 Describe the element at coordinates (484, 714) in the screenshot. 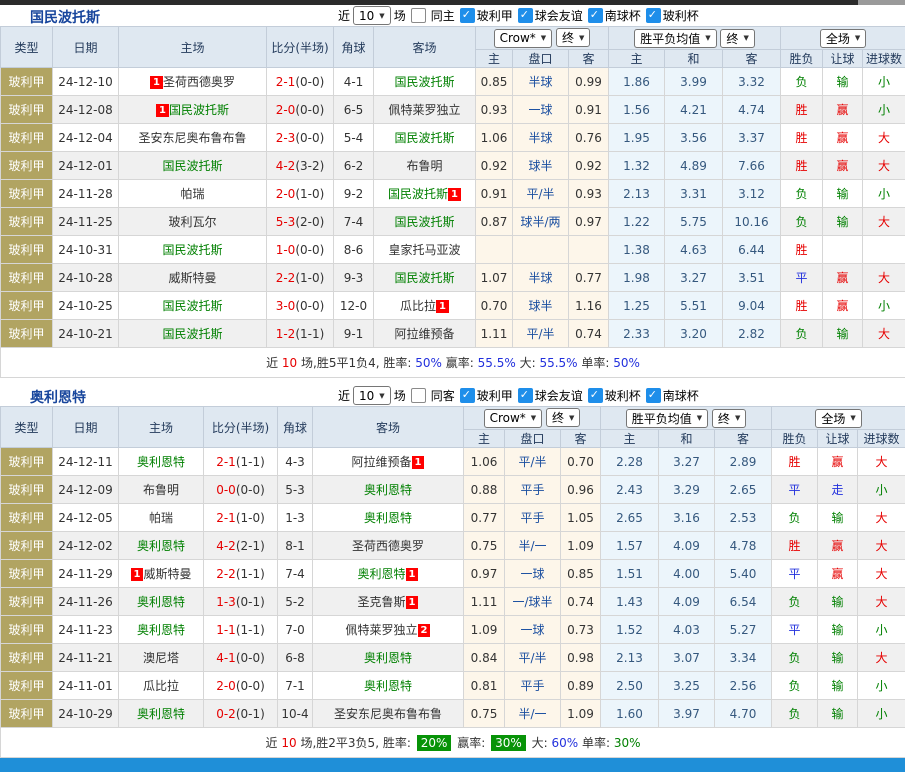

I see `asian-home-odds: 0.75` at that location.